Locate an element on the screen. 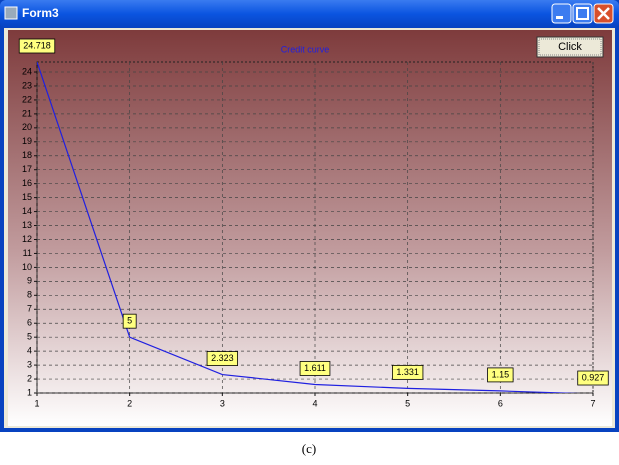  maximize-button is located at coordinates (582, 13).